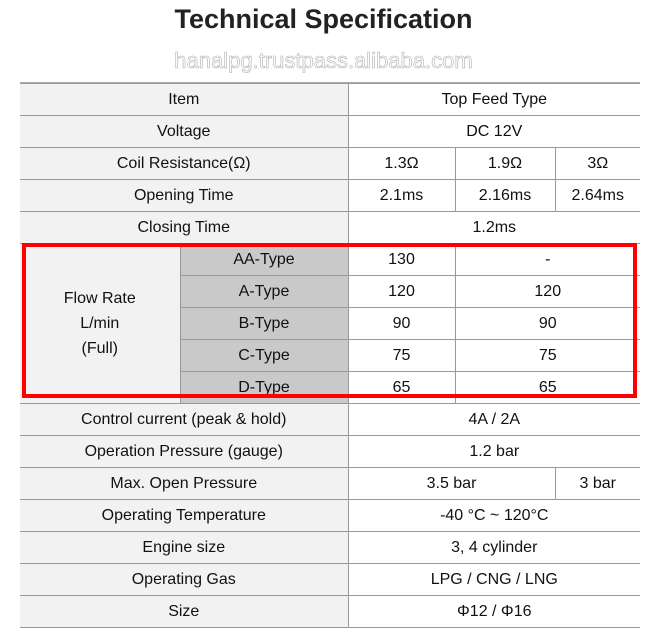  What do you see at coordinates (184, 419) in the screenshot?
I see `row-label: Control current (peak & hold)` at bounding box center [184, 419].